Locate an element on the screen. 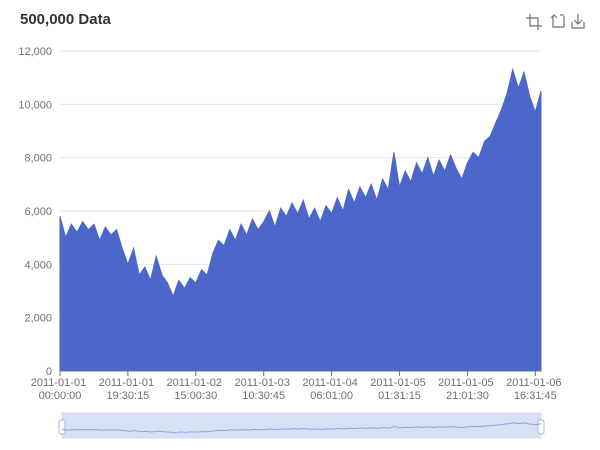 The image size is (600, 450). x-tick-label: 2011-01-03 10:30:45 is located at coordinates (263, 389).